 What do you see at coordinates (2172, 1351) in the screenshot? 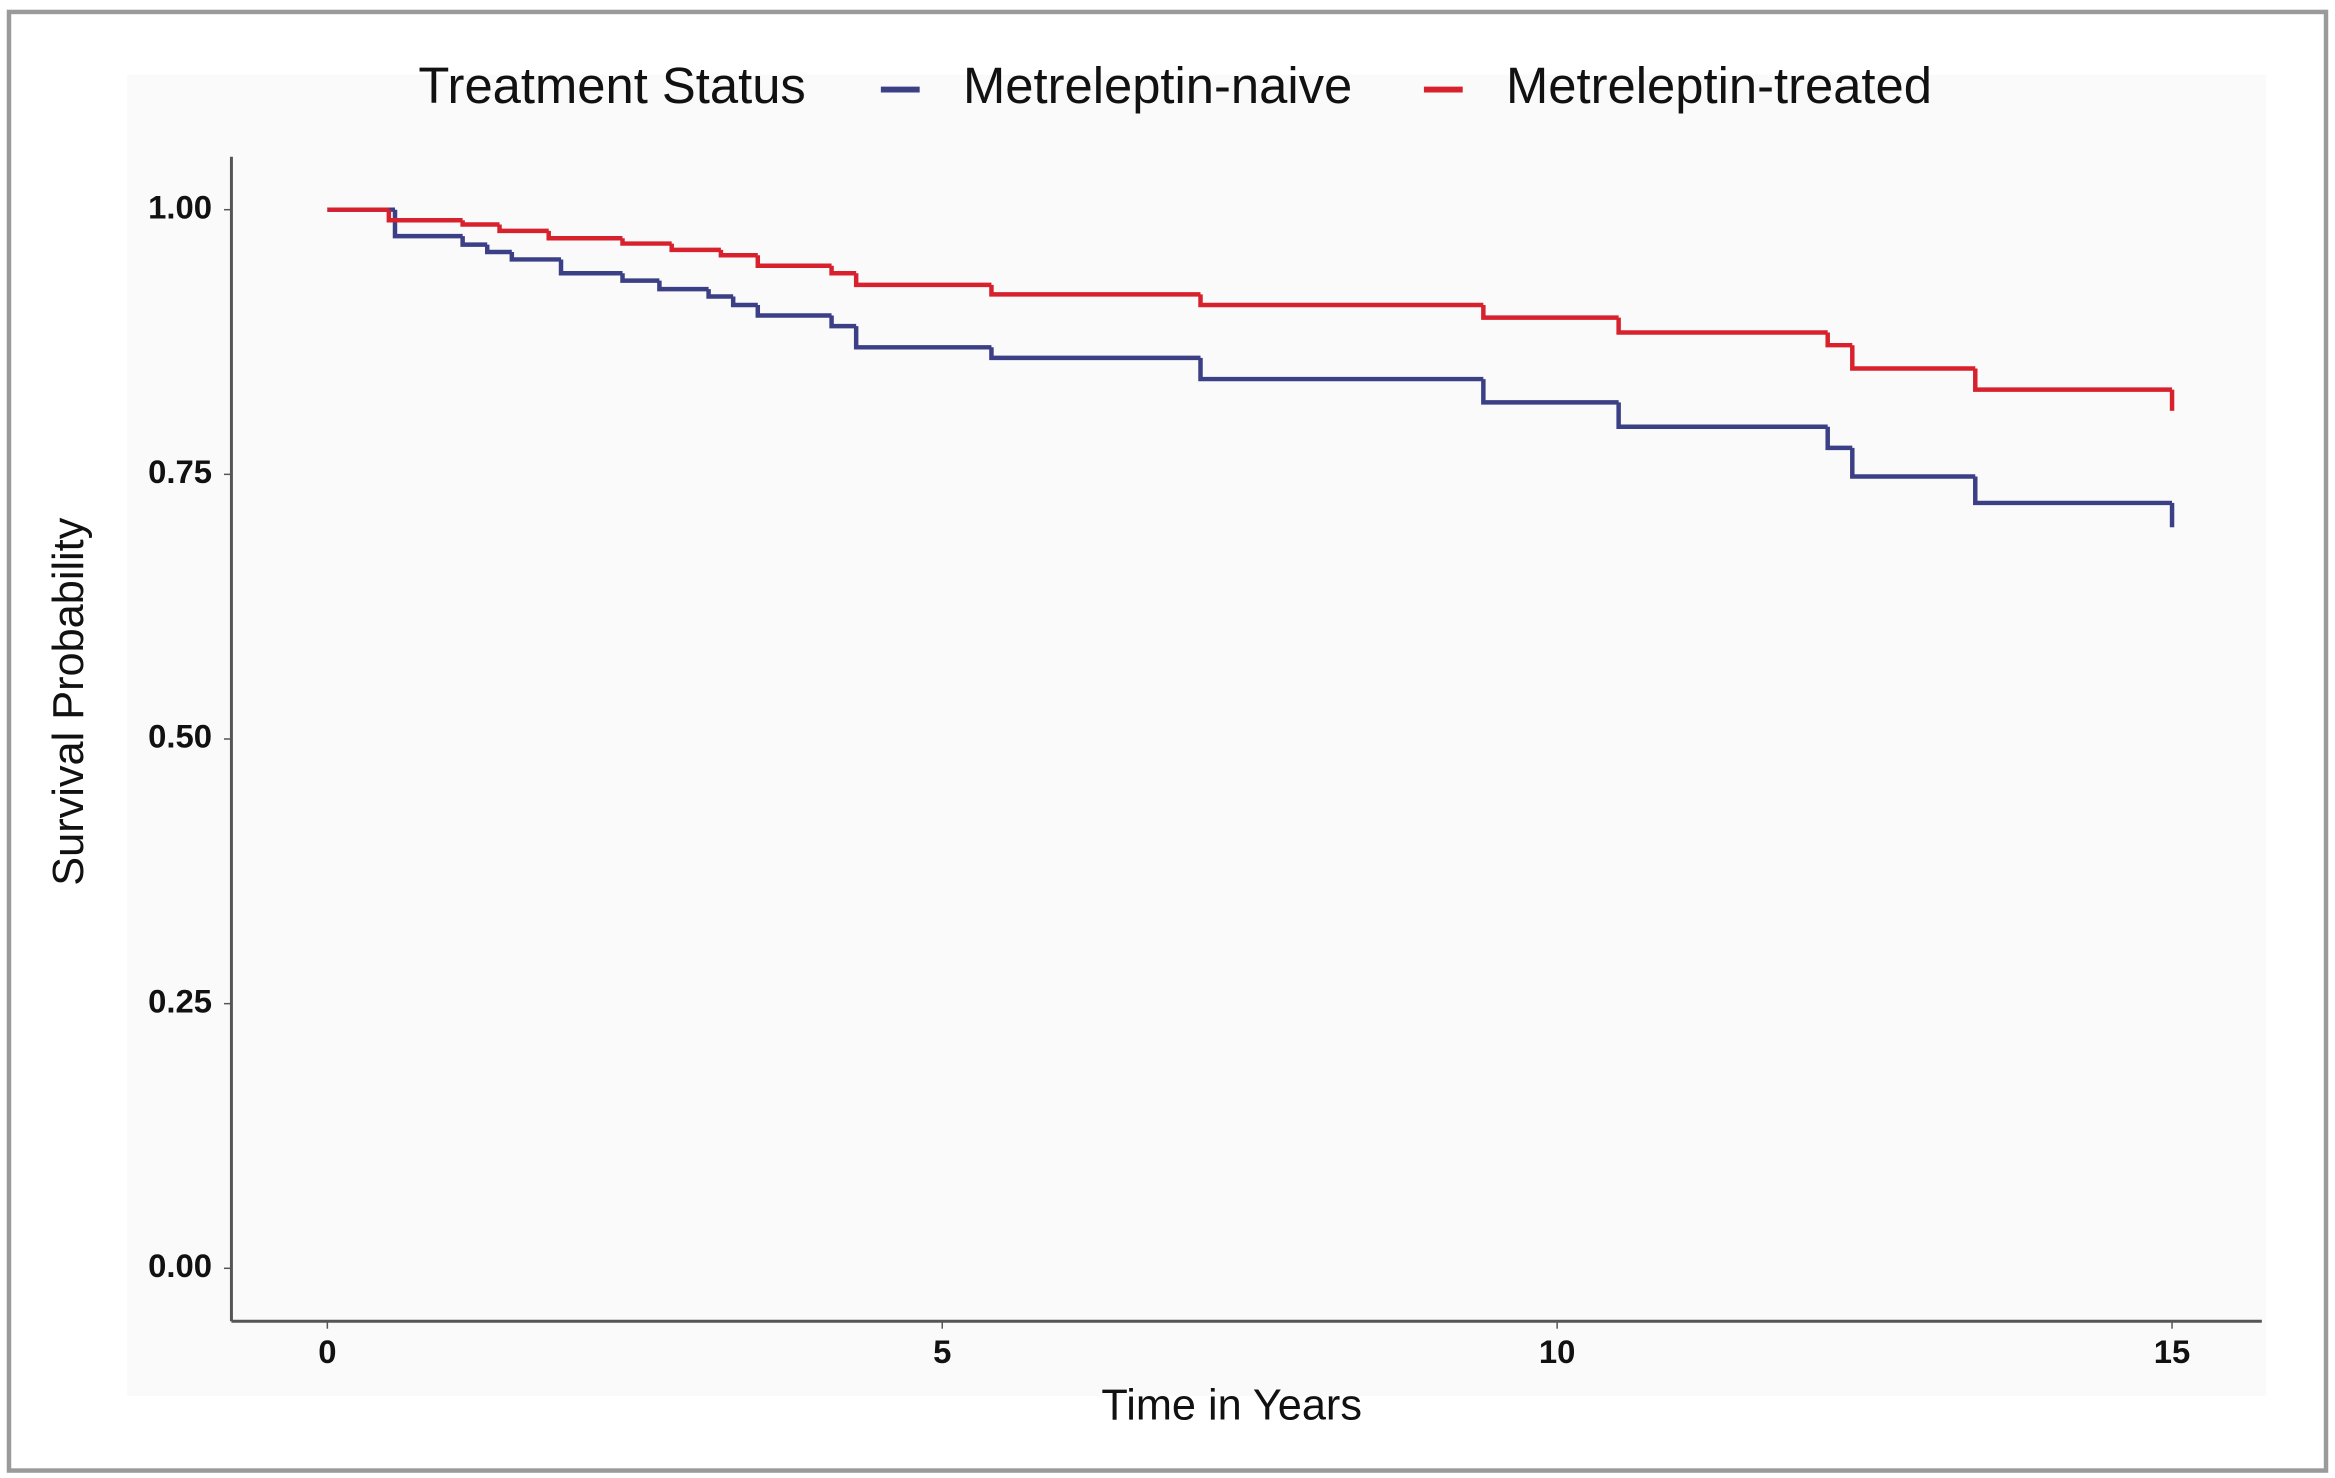
I see `x-tick-label: 15` at bounding box center [2172, 1351].